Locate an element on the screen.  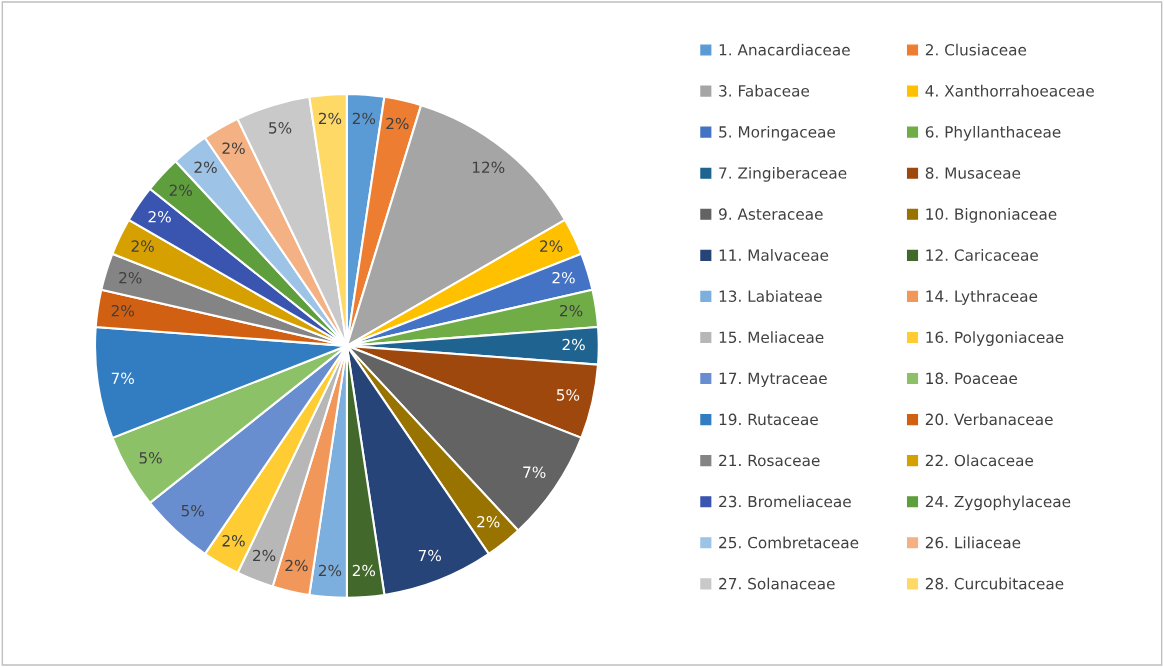
legend-label: 24. Zygophylaceae is located at coordinates (998, 503).